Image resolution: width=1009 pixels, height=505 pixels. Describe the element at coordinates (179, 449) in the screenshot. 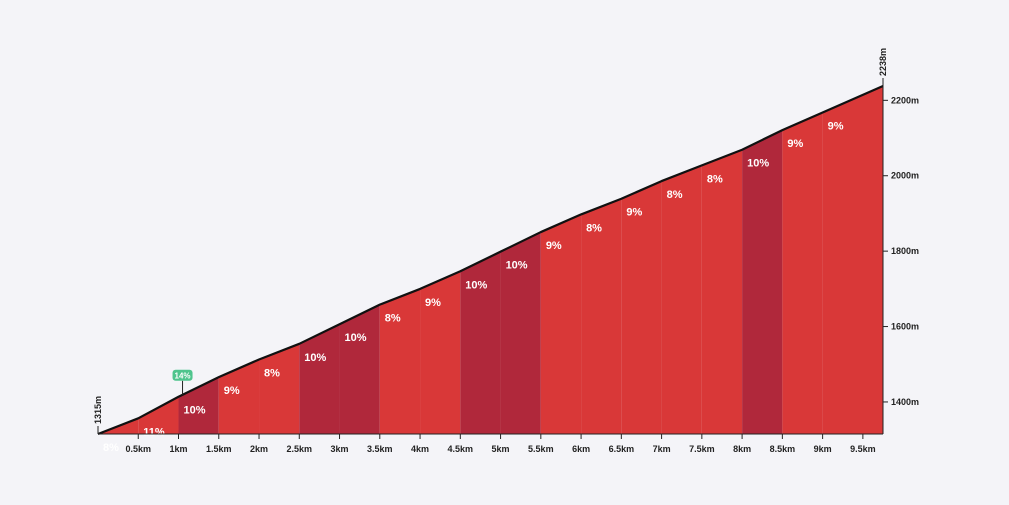

I see `x-tick-label: 1km` at that location.